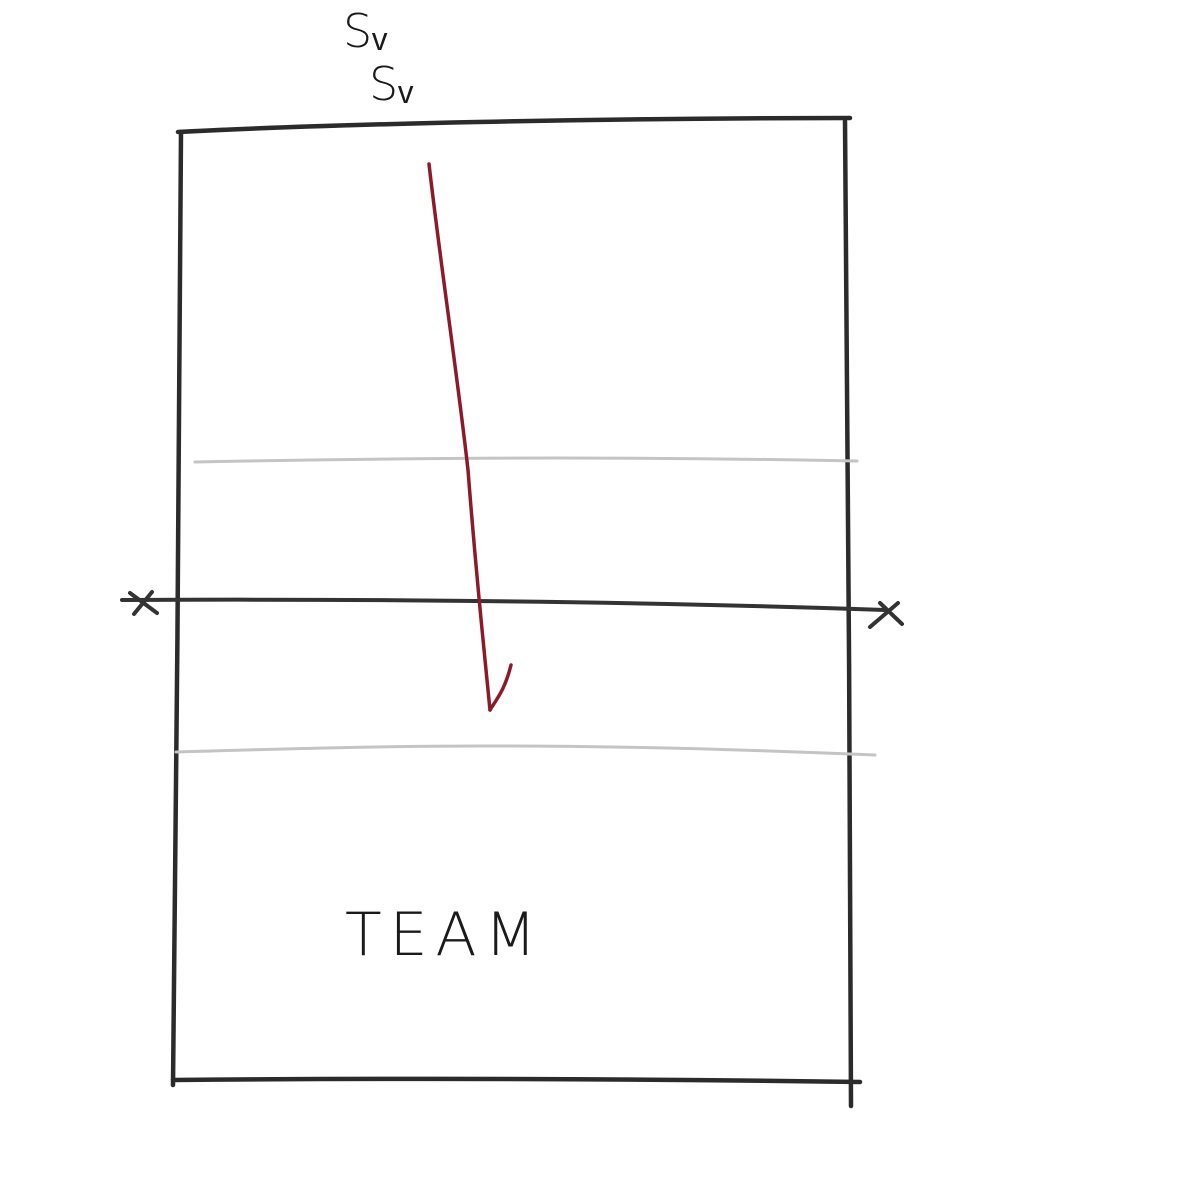 The height and width of the screenshot is (1200, 1200). Describe the element at coordinates (525, 750) in the screenshot. I see `attack-line-lower` at that location.